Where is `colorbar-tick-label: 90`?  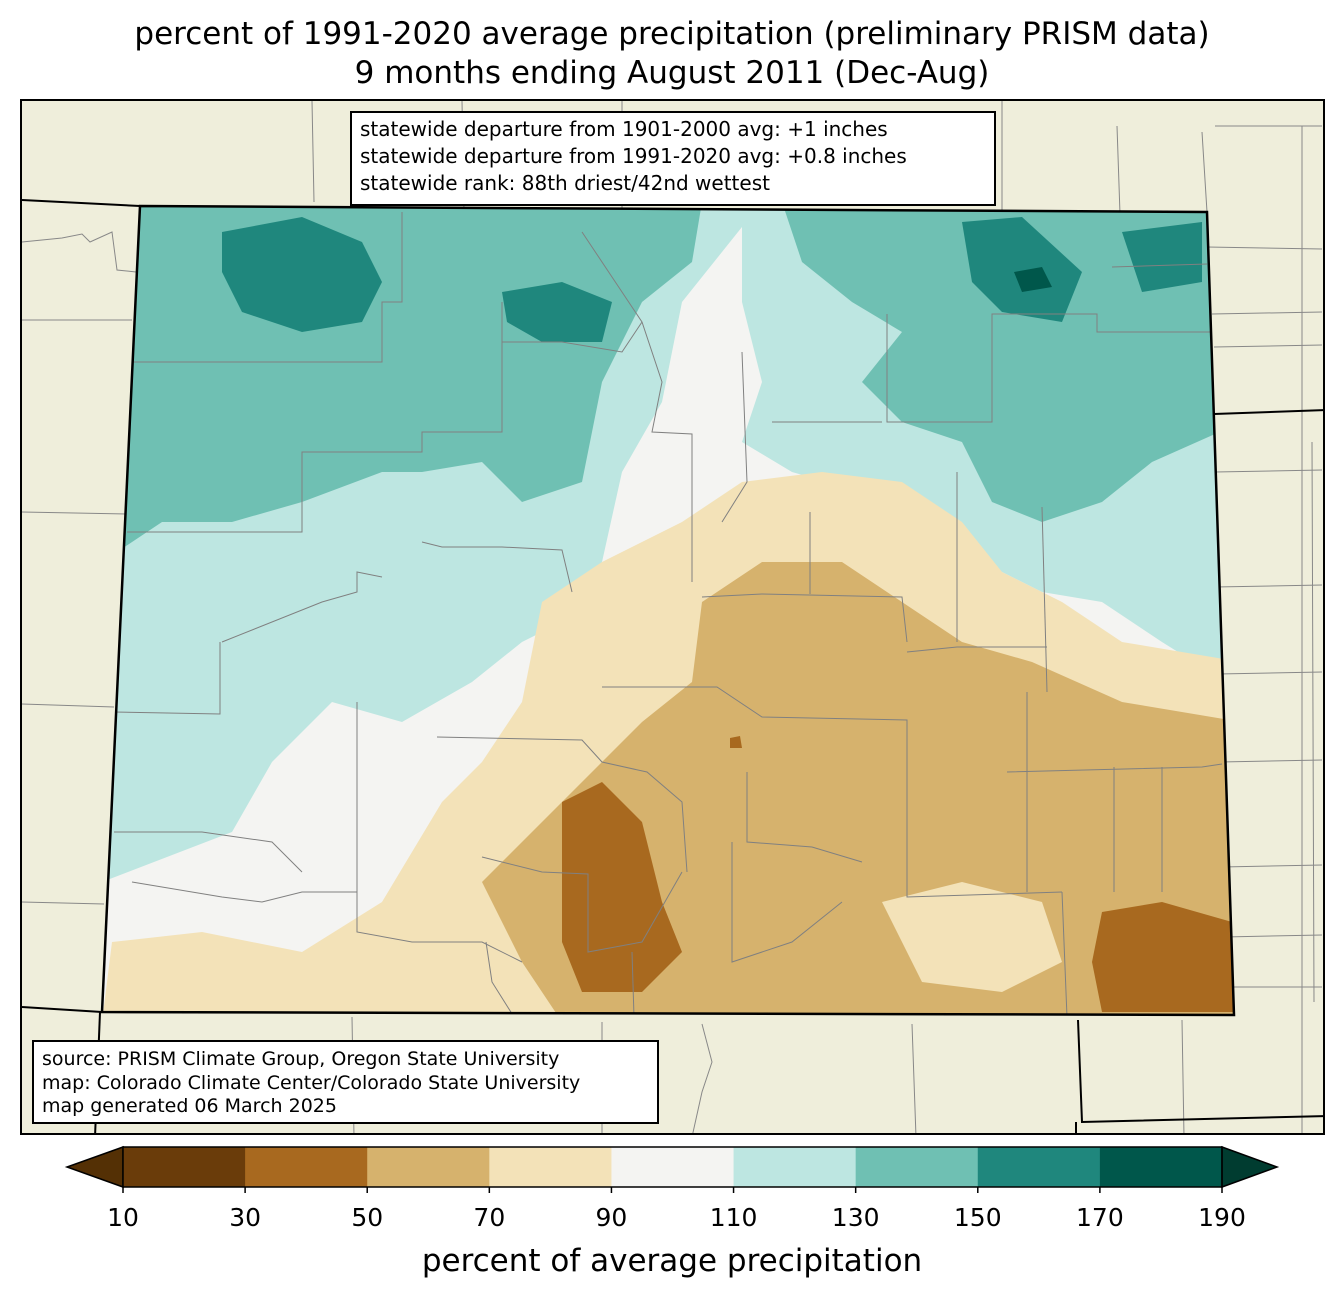 colorbar-tick-label: 90 is located at coordinates (611, 1217).